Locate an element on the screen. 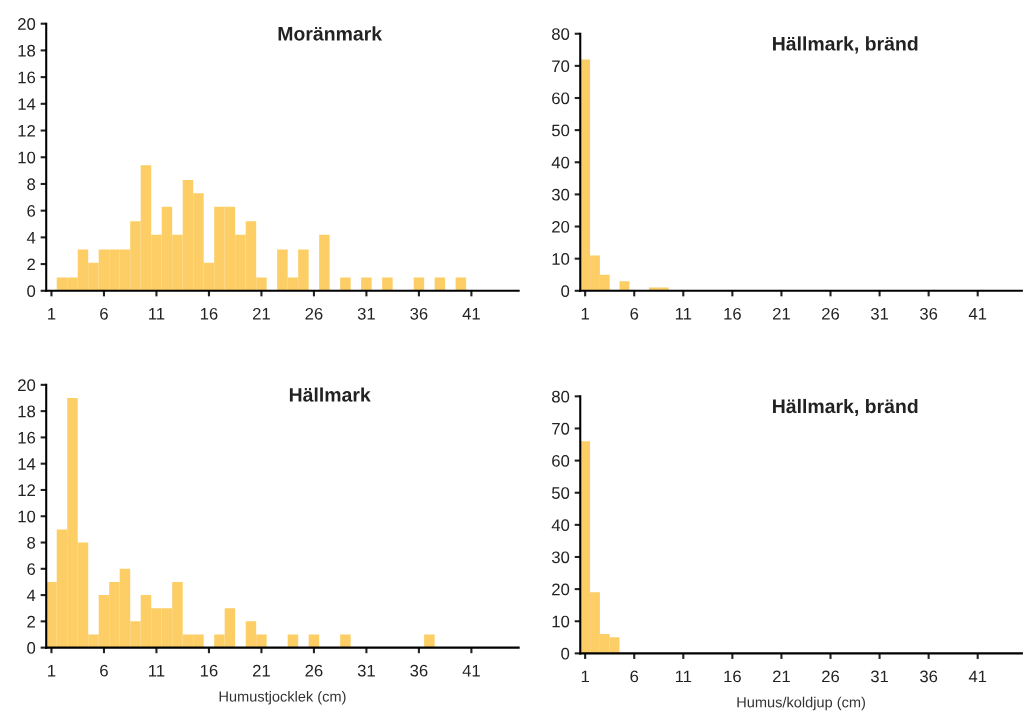 The image size is (1027, 718). x-axis-title: Humustjocklek (cm) is located at coordinates (282, 697).